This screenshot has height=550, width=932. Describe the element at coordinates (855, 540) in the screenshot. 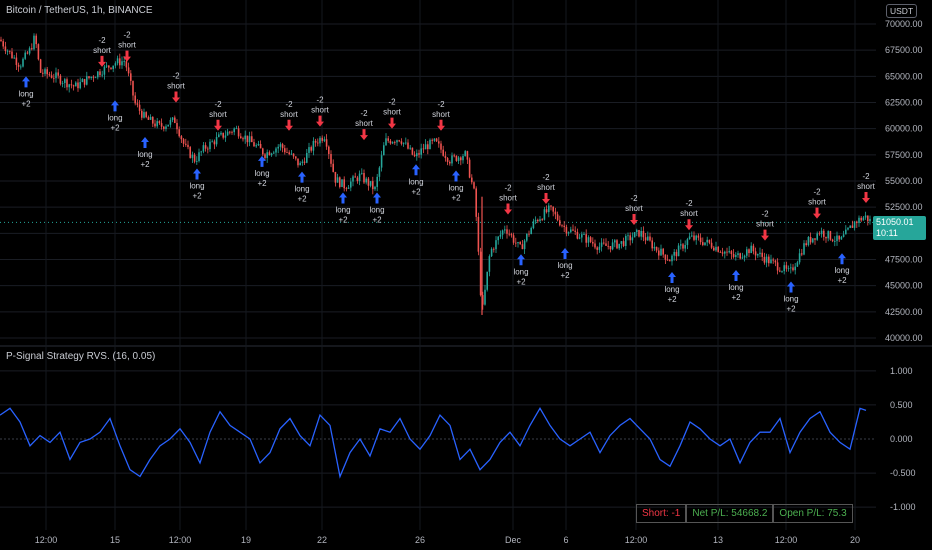

I see `time-tick-label: 20` at that location.